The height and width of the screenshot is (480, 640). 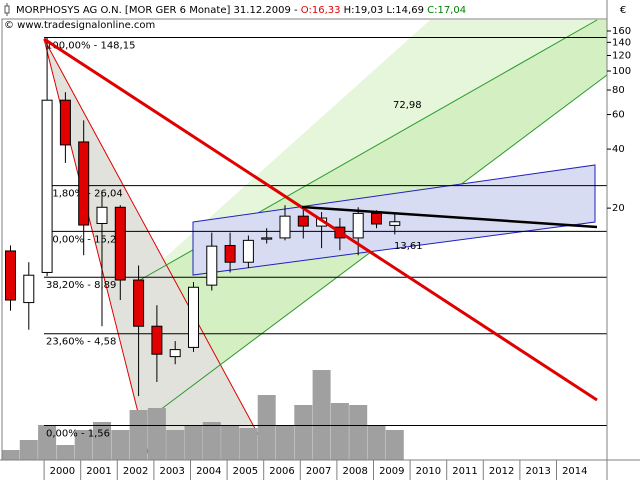 What do you see at coordinates (245, 471) in the screenshot?
I see `x-tick-label: 2005` at bounding box center [245, 471].